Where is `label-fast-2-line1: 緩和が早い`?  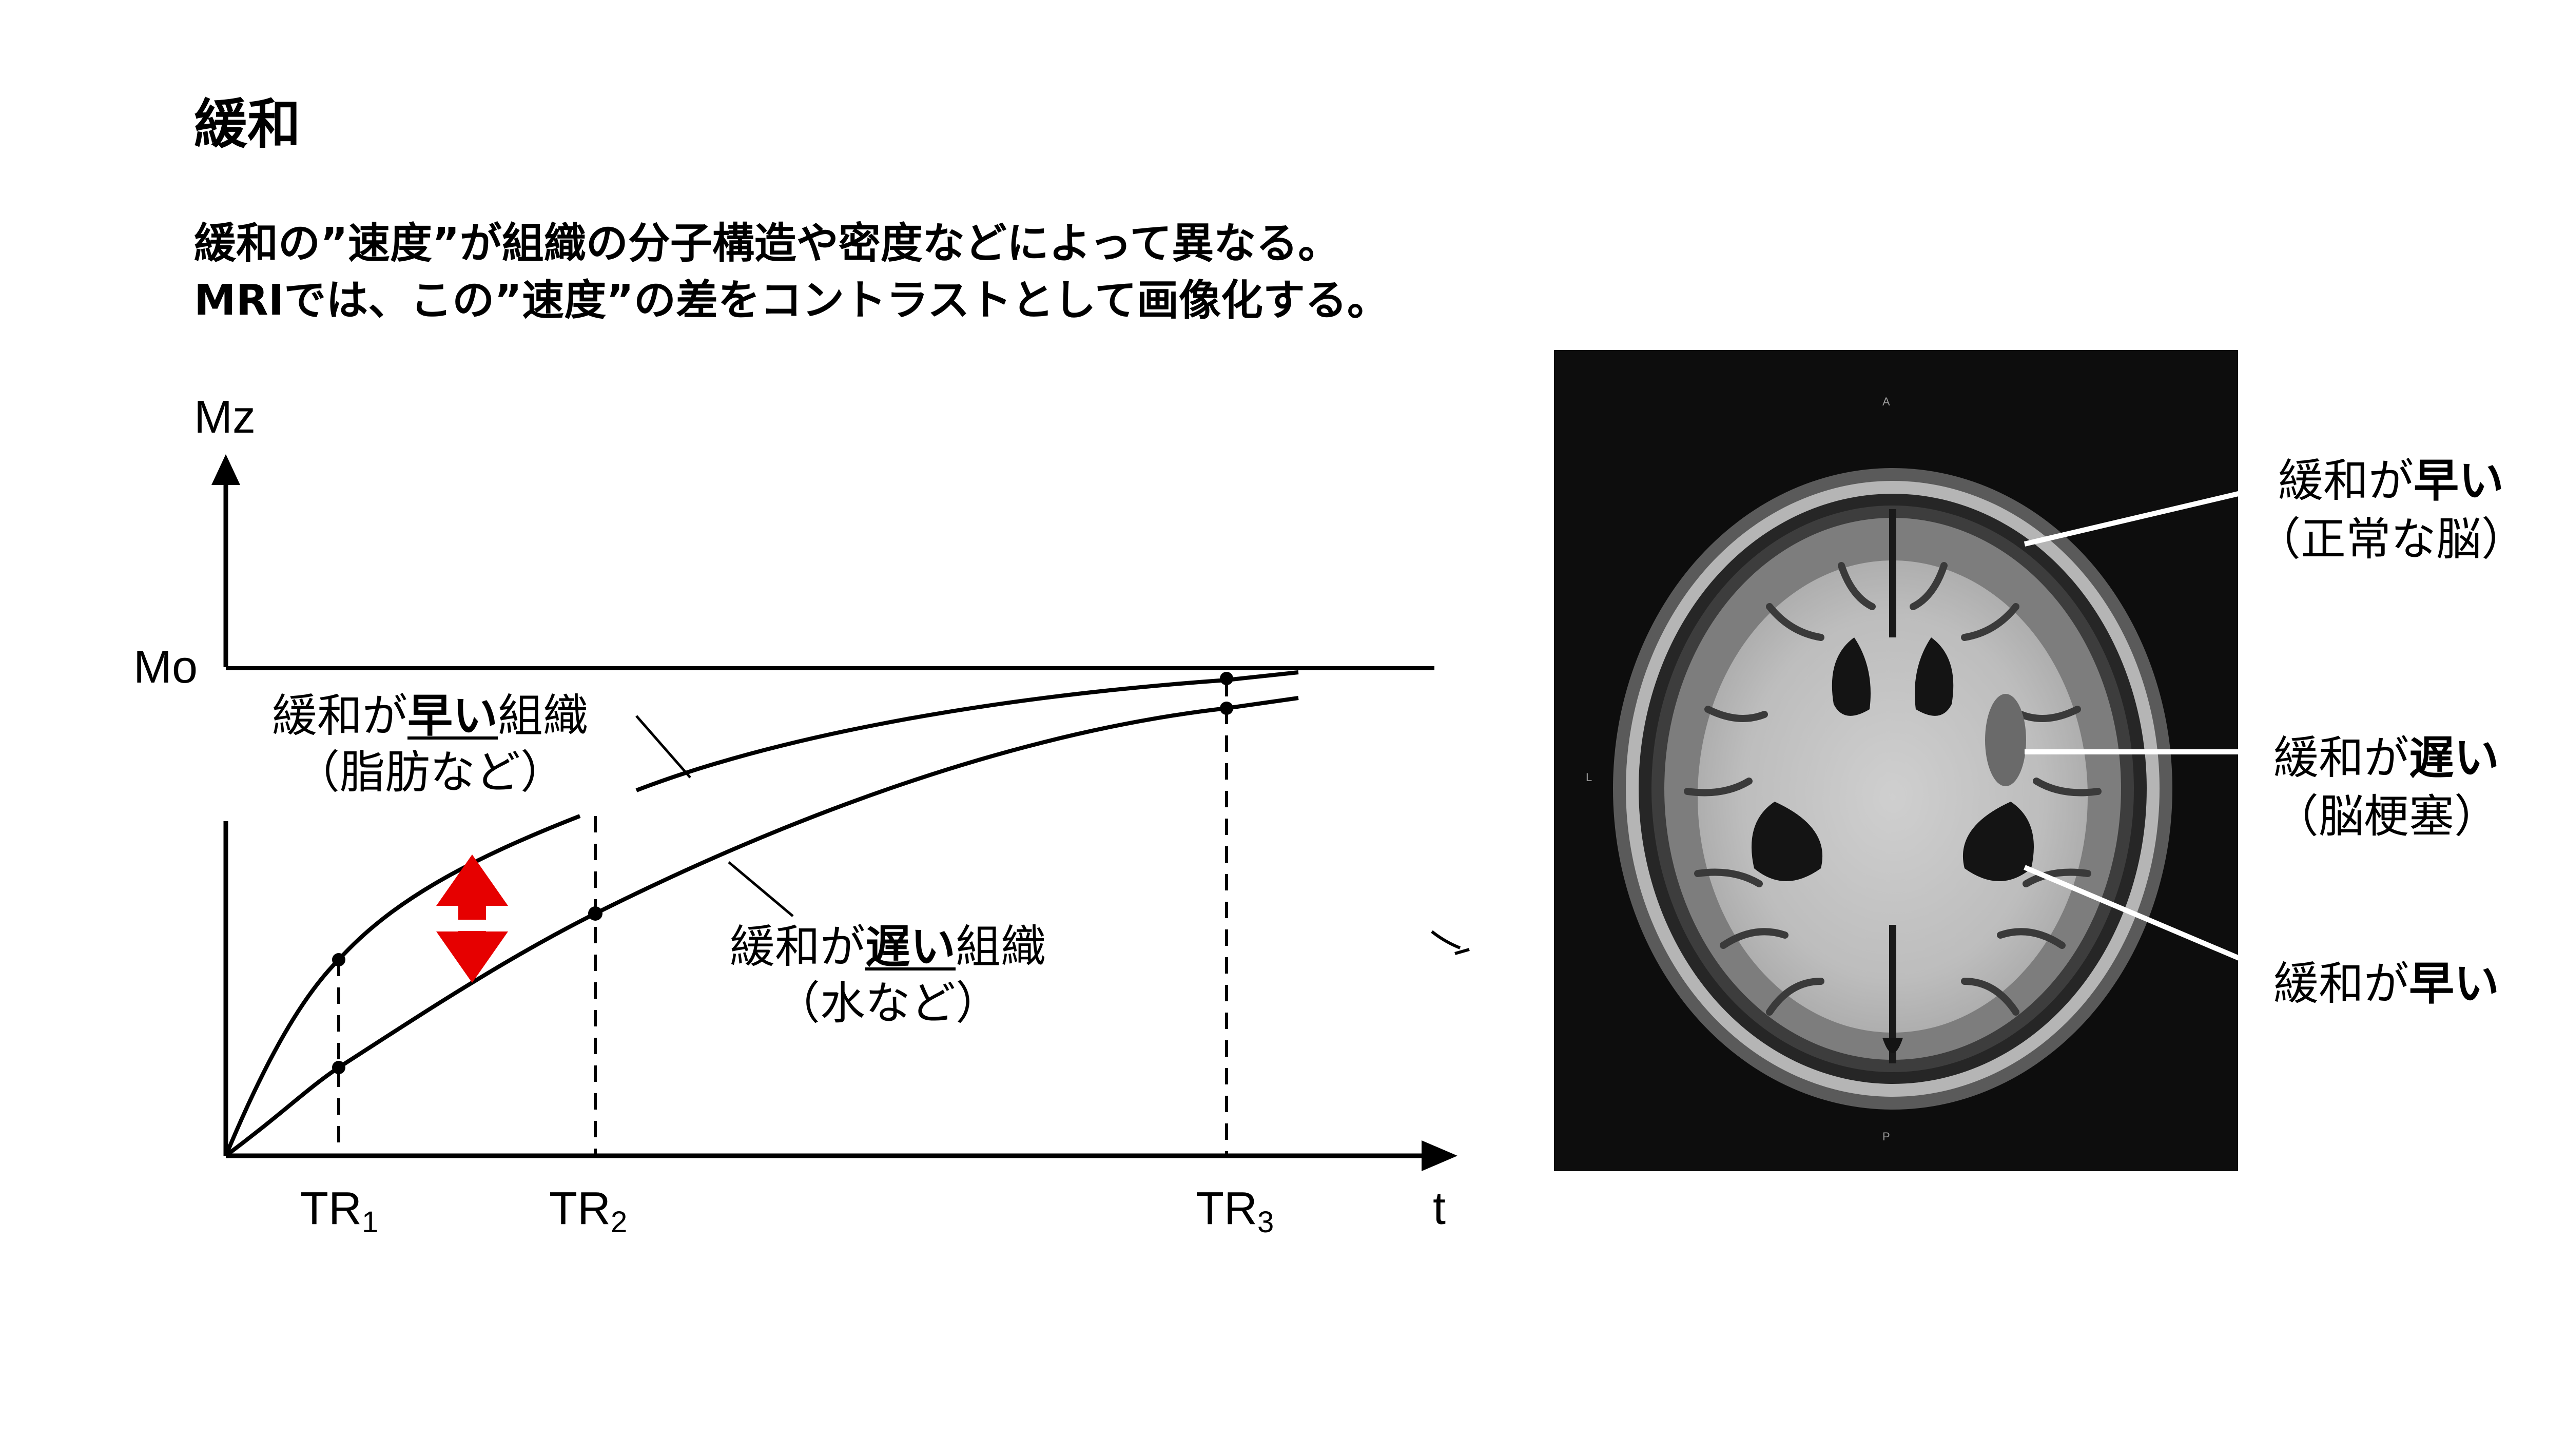
label-fast-2-line1: 緩和が早い is located at coordinates (2386, 984).